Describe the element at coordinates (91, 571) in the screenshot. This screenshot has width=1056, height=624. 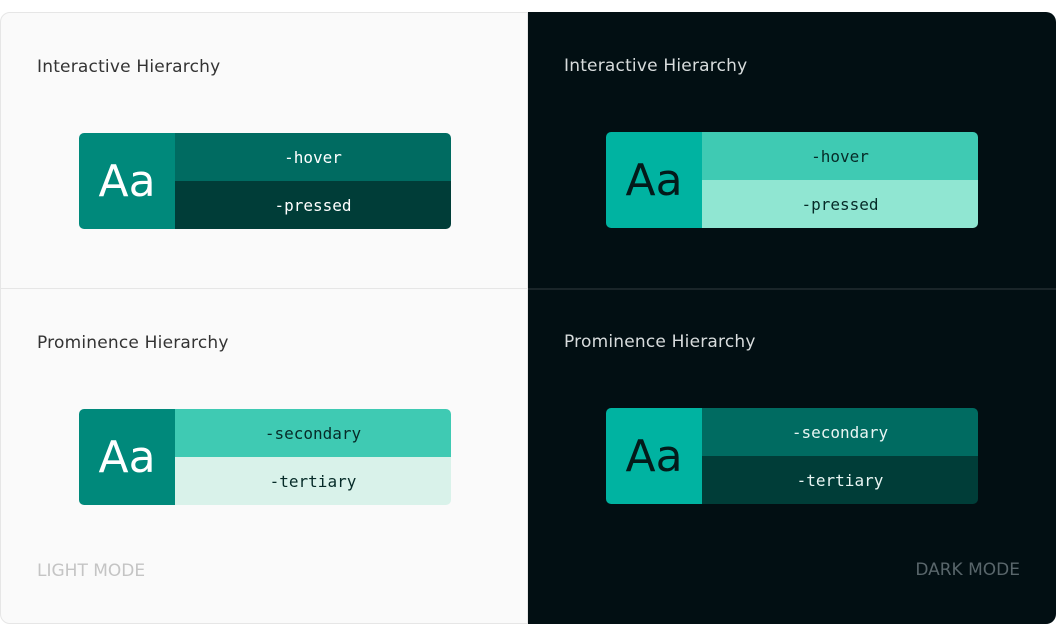
I see `mode-label: LIGHT MODE` at that location.